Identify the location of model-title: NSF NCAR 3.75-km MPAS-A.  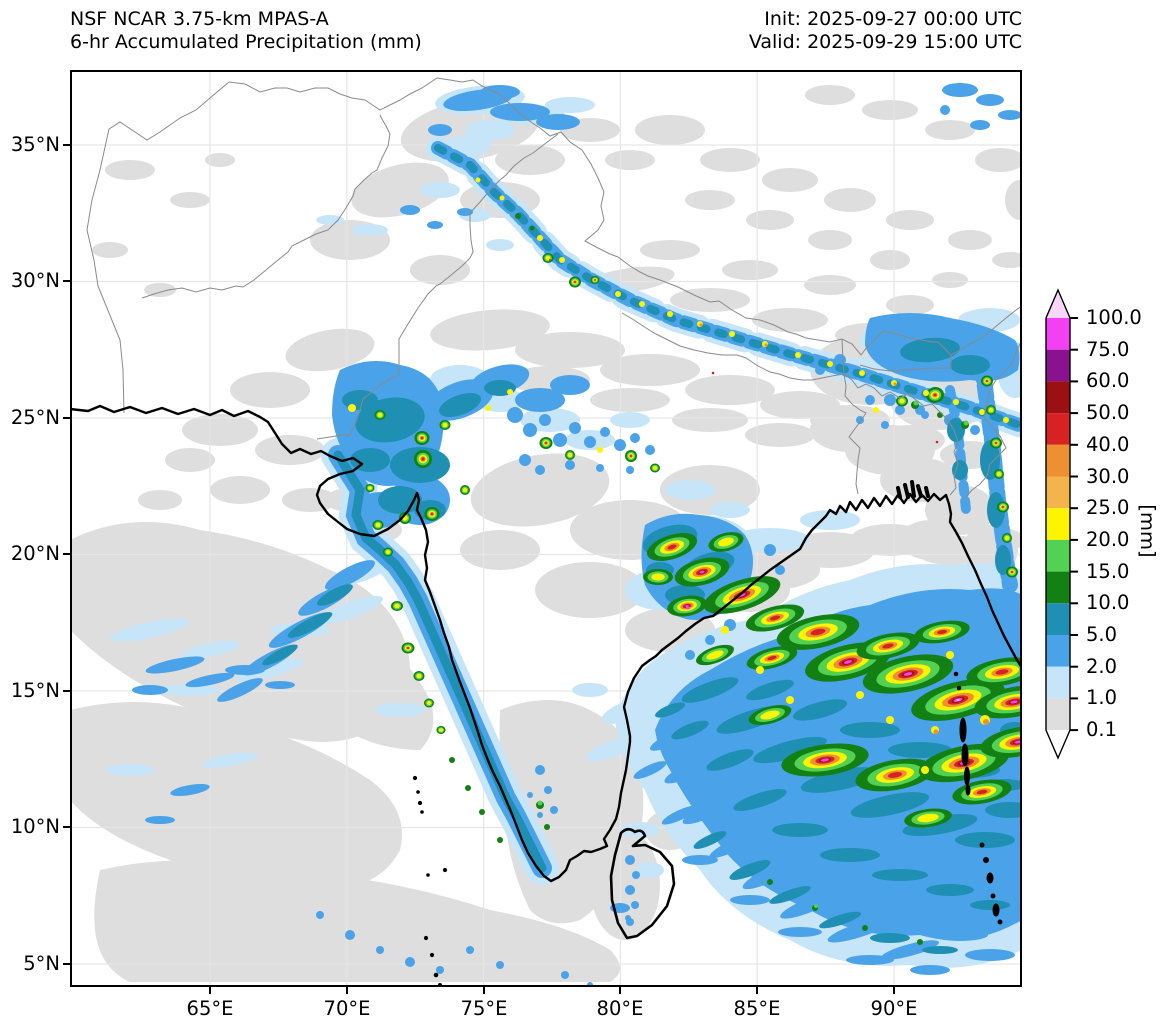
(199, 19).